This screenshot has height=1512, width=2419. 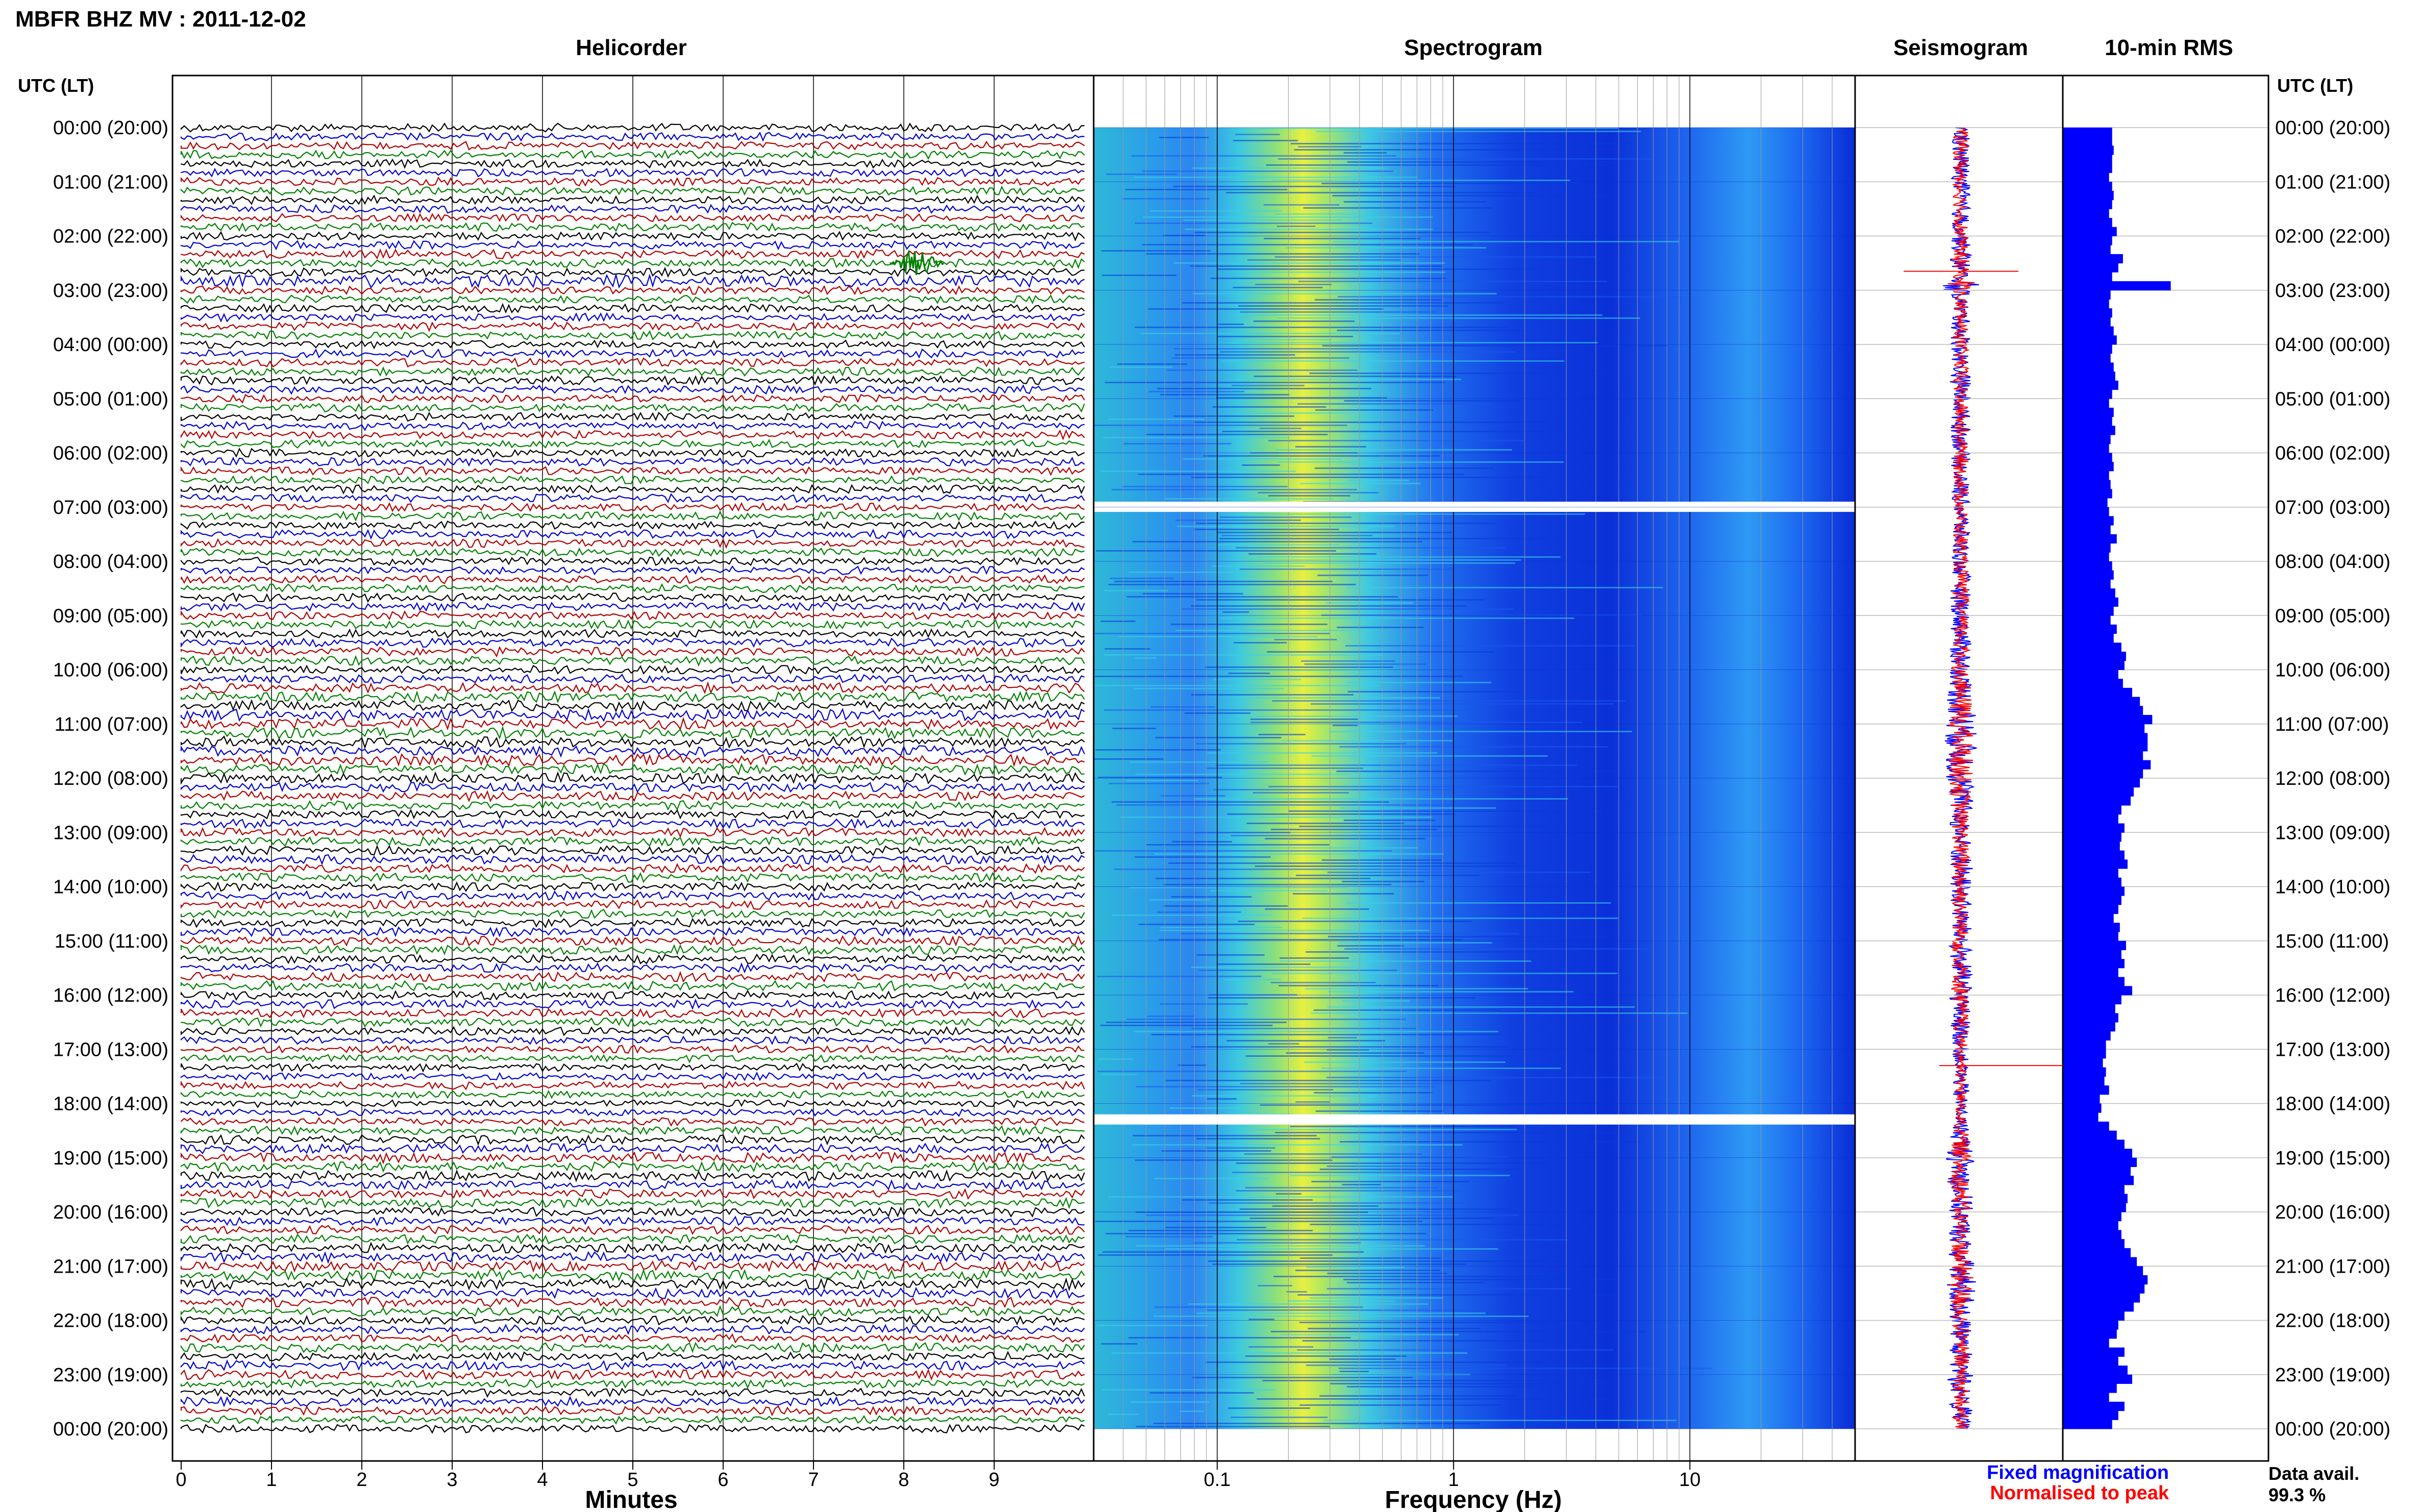 What do you see at coordinates (2078, 1472) in the screenshot?
I see `legend-fixed-magnification: Fixed magnification` at bounding box center [2078, 1472].